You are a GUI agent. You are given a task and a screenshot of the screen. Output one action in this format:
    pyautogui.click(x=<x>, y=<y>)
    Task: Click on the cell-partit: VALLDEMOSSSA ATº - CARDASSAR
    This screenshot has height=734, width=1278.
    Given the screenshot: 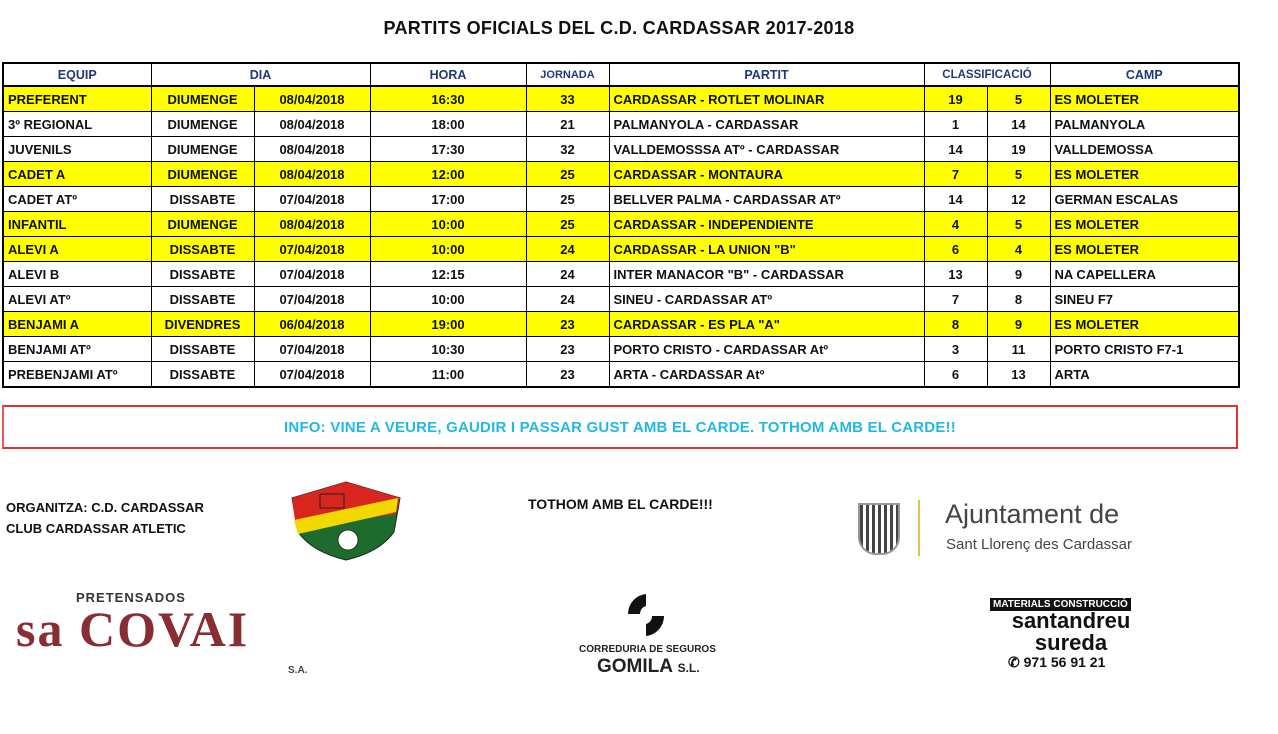 What is the action you would take?
    pyautogui.click(x=766, y=149)
    